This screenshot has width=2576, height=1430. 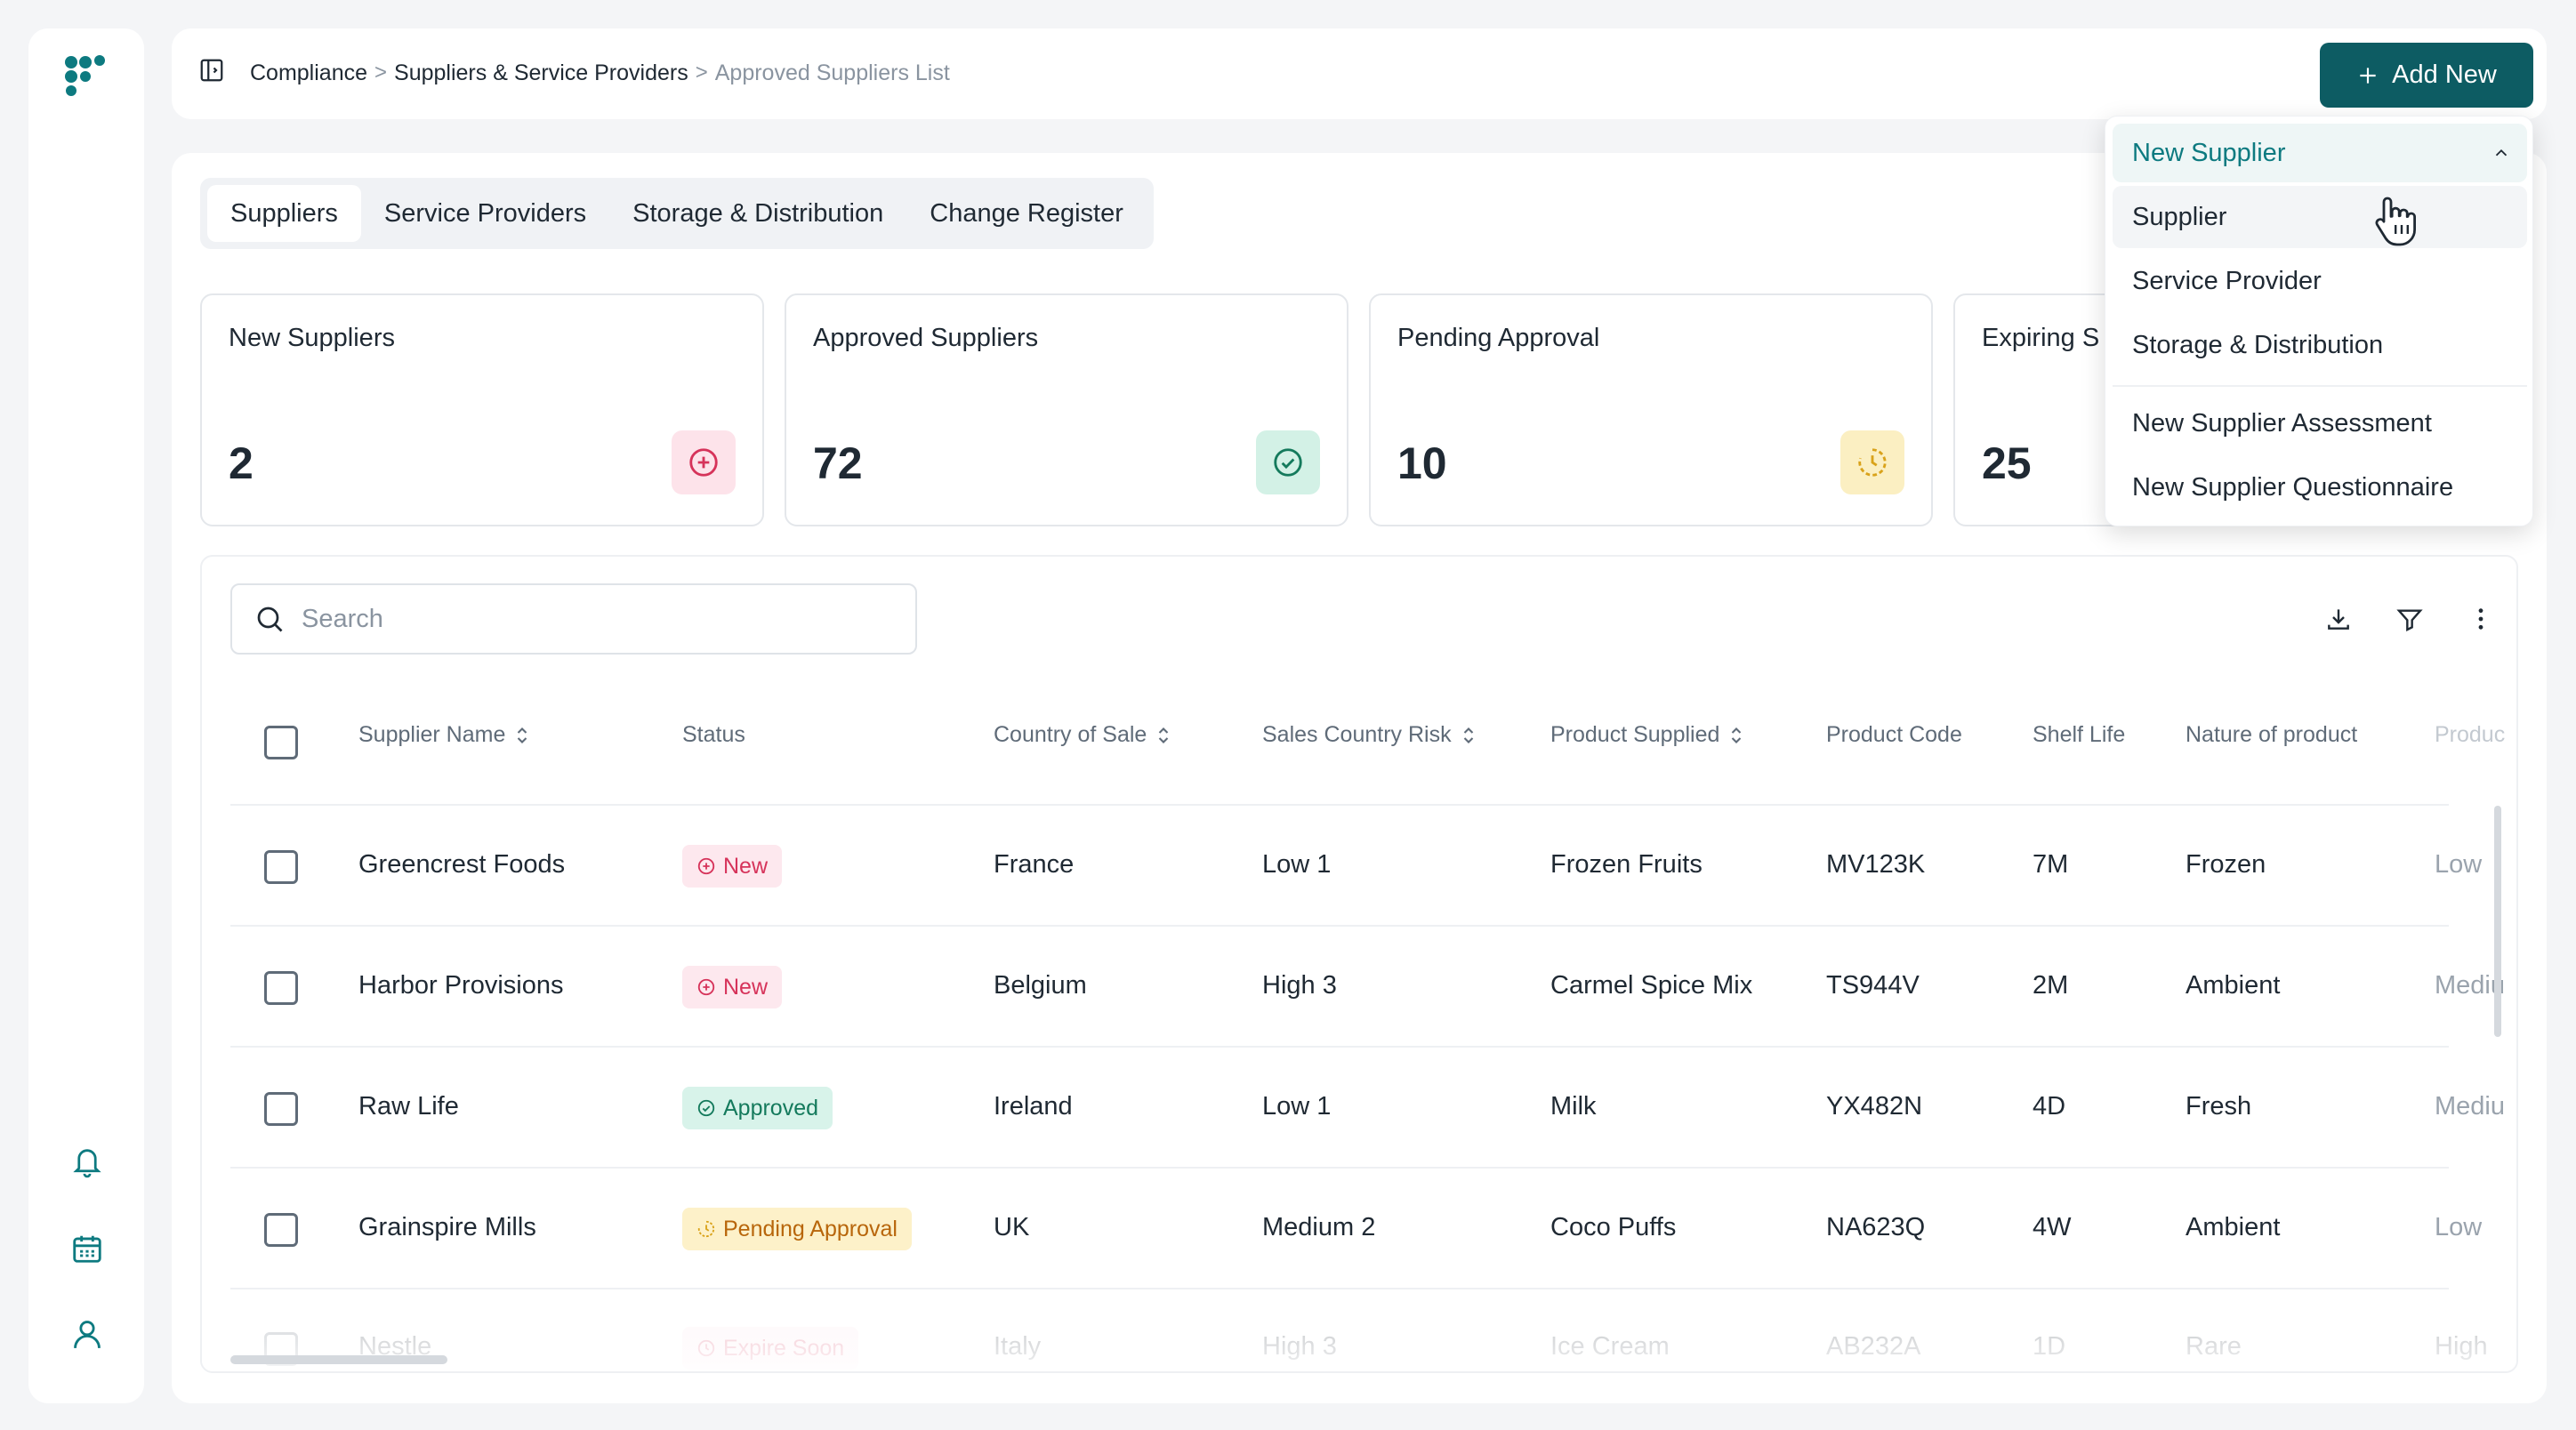 I want to click on app-logo, so click(x=87, y=78).